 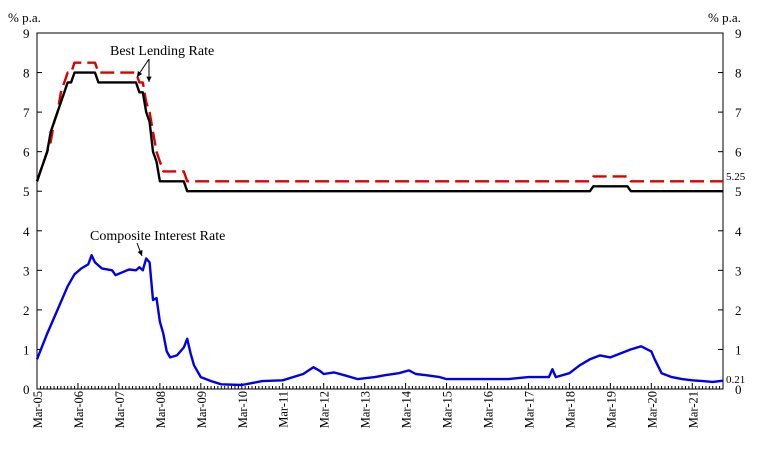 What do you see at coordinates (738, 270) in the screenshot?
I see `y-tick-label-right-3: 3` at bounding box center [738, 270].